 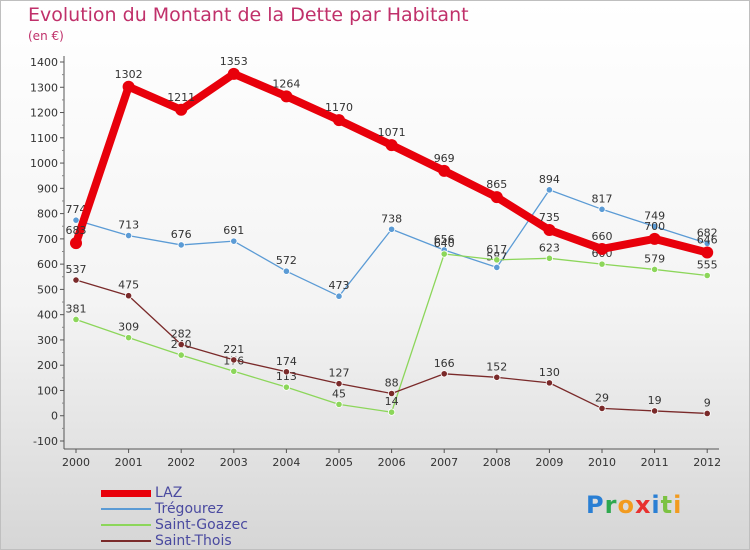 What do you see at coordinates (128, 327) in the screenshot?
I see `data-label-saint-goazec: 309` at bounding box center [128, 327].